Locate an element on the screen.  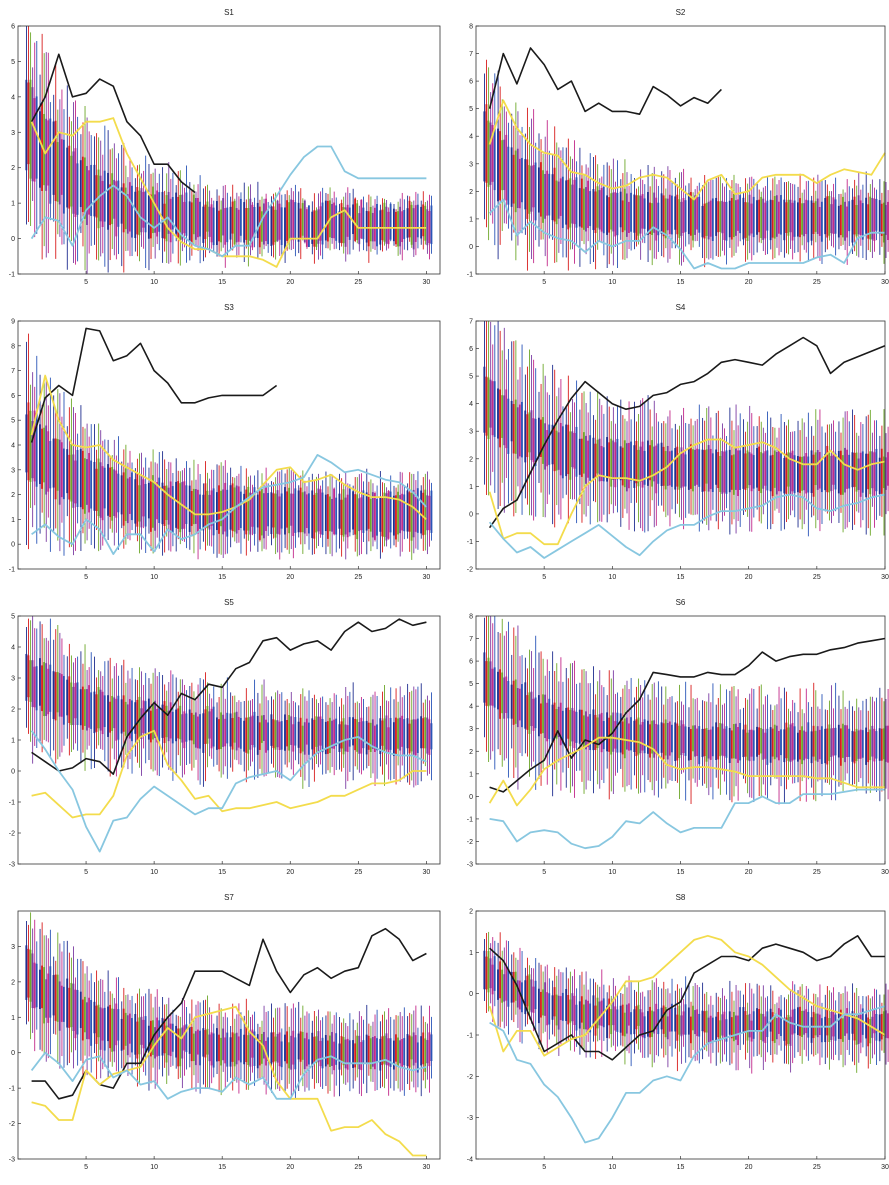
series-line-yellow is located at coordinates (229, 447).